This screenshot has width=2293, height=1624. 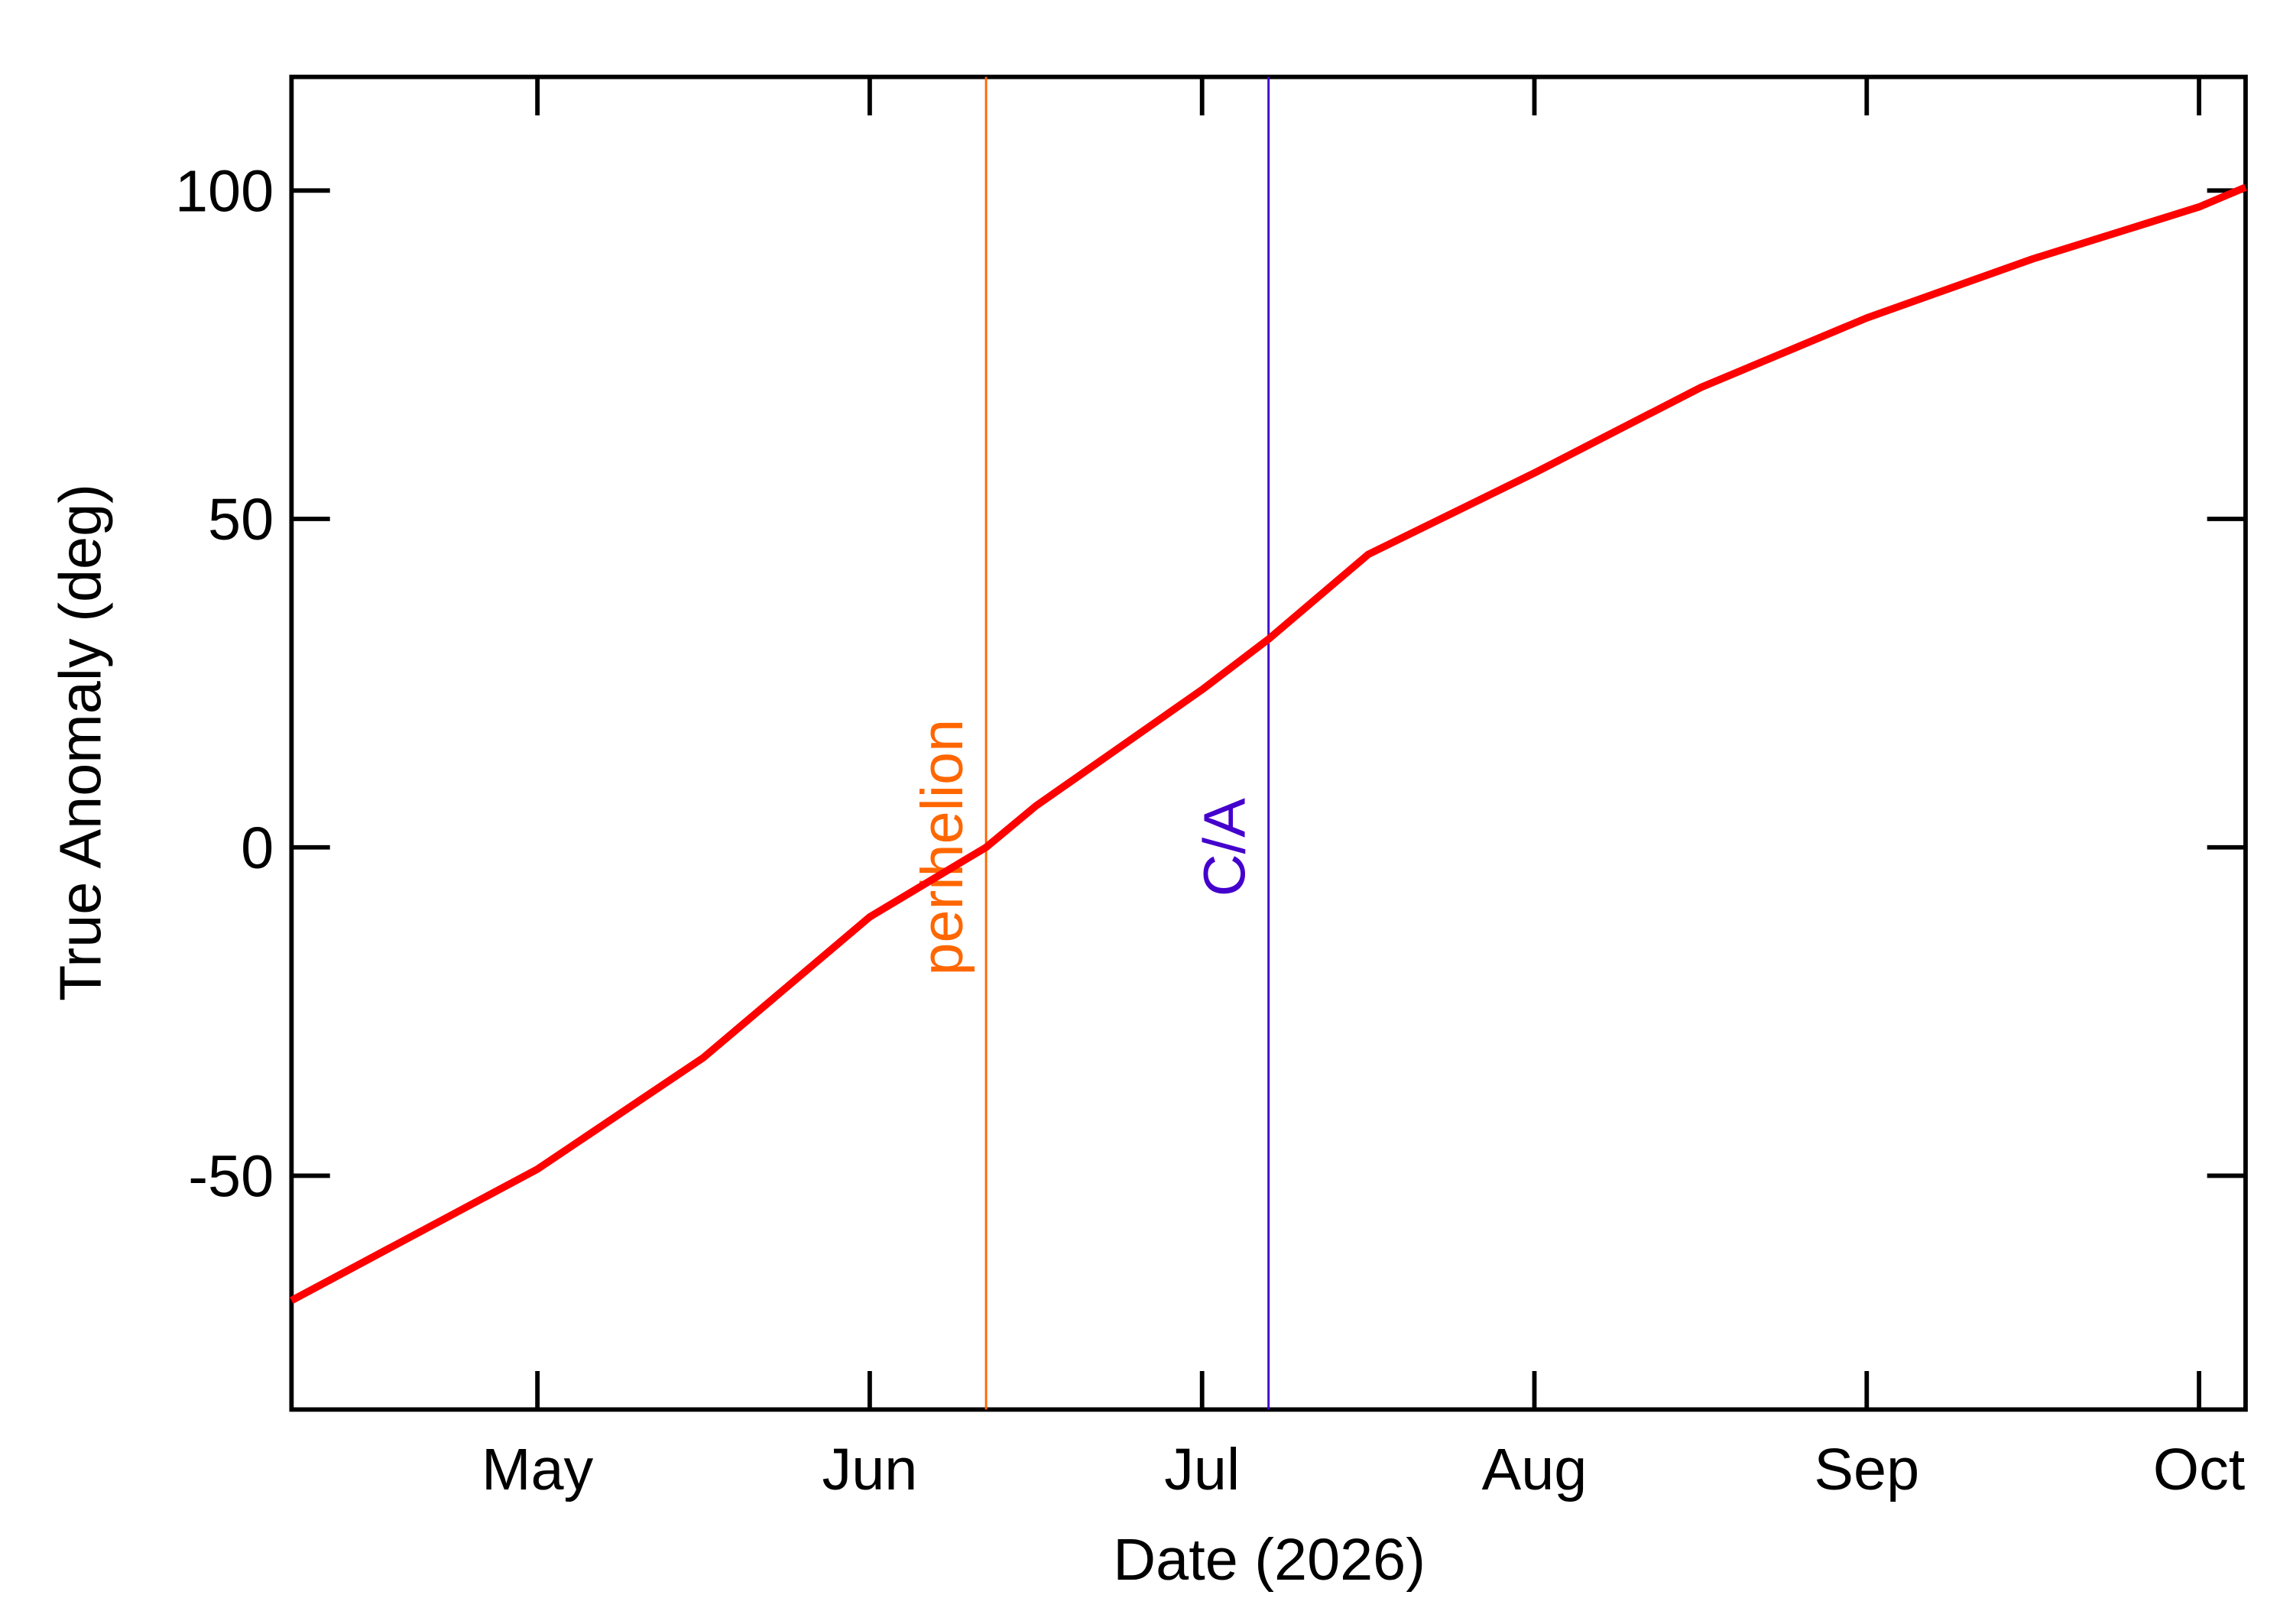 I want to click on y-tick-label: 0, so click(x=257, y=848).